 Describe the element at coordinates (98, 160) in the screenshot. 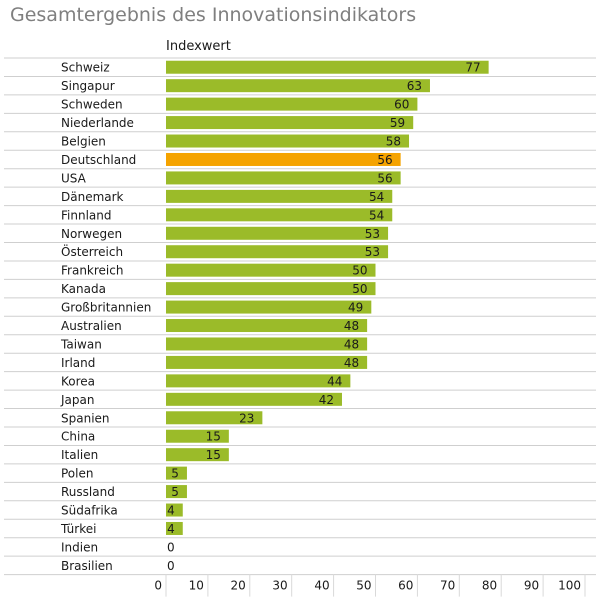

I see `category-label: Deutschland` at that location.